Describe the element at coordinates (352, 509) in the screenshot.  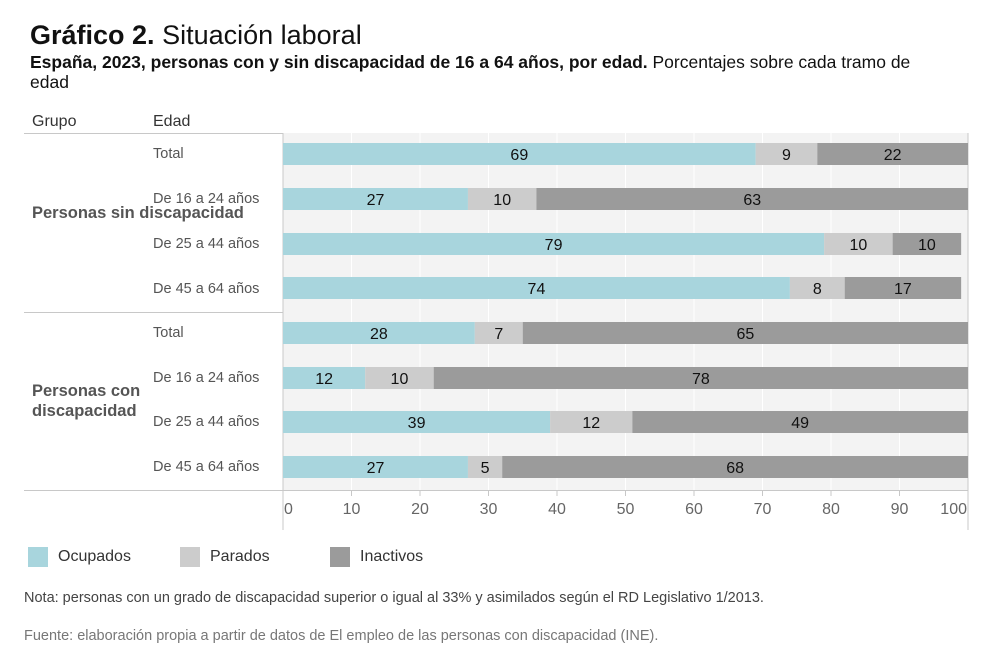
I see `x-tick-label: 10` at that location.